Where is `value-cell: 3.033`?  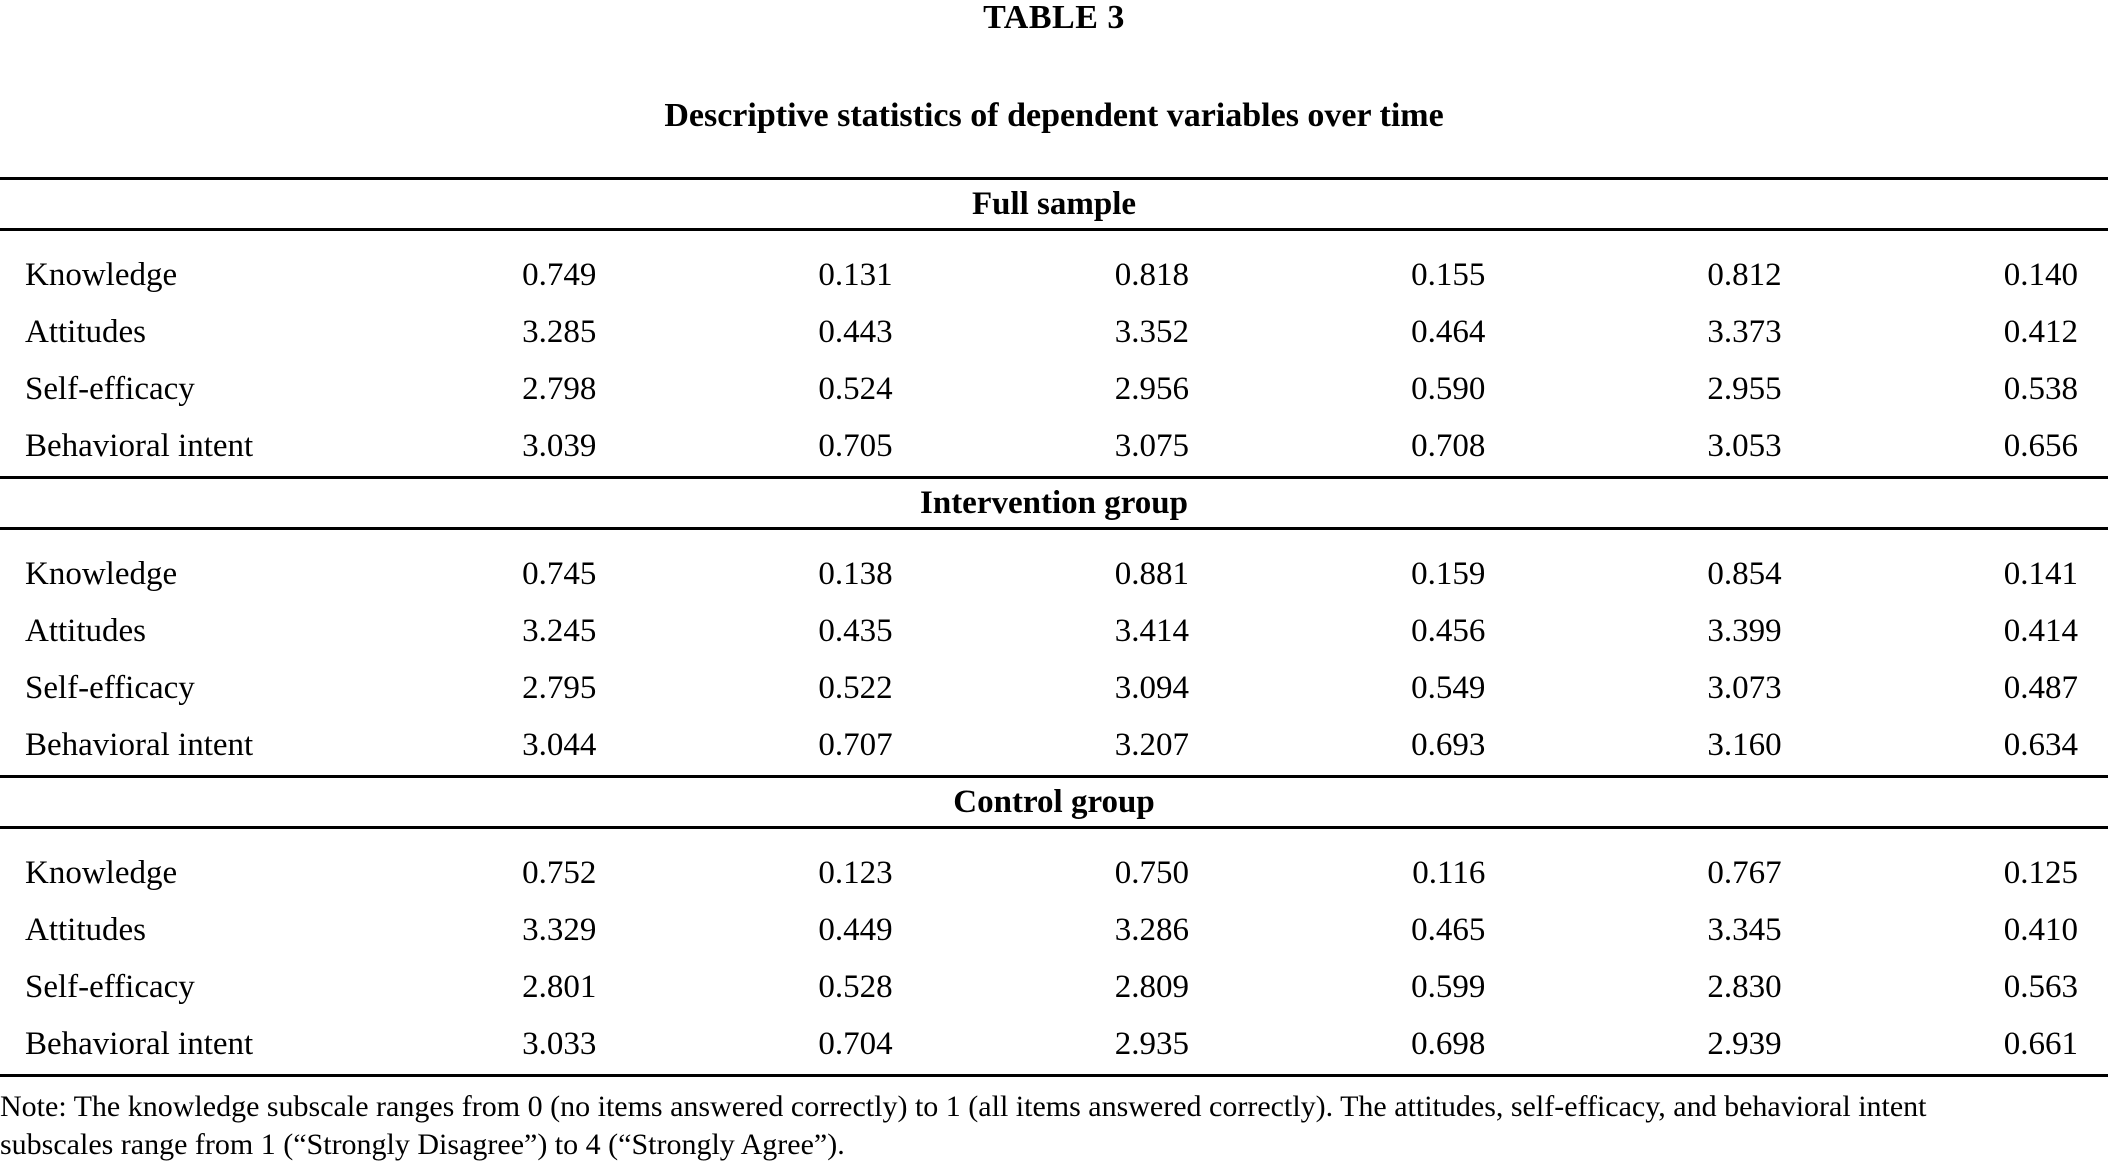 value-cell: 3.033 is located at coordinates (559, 1044).